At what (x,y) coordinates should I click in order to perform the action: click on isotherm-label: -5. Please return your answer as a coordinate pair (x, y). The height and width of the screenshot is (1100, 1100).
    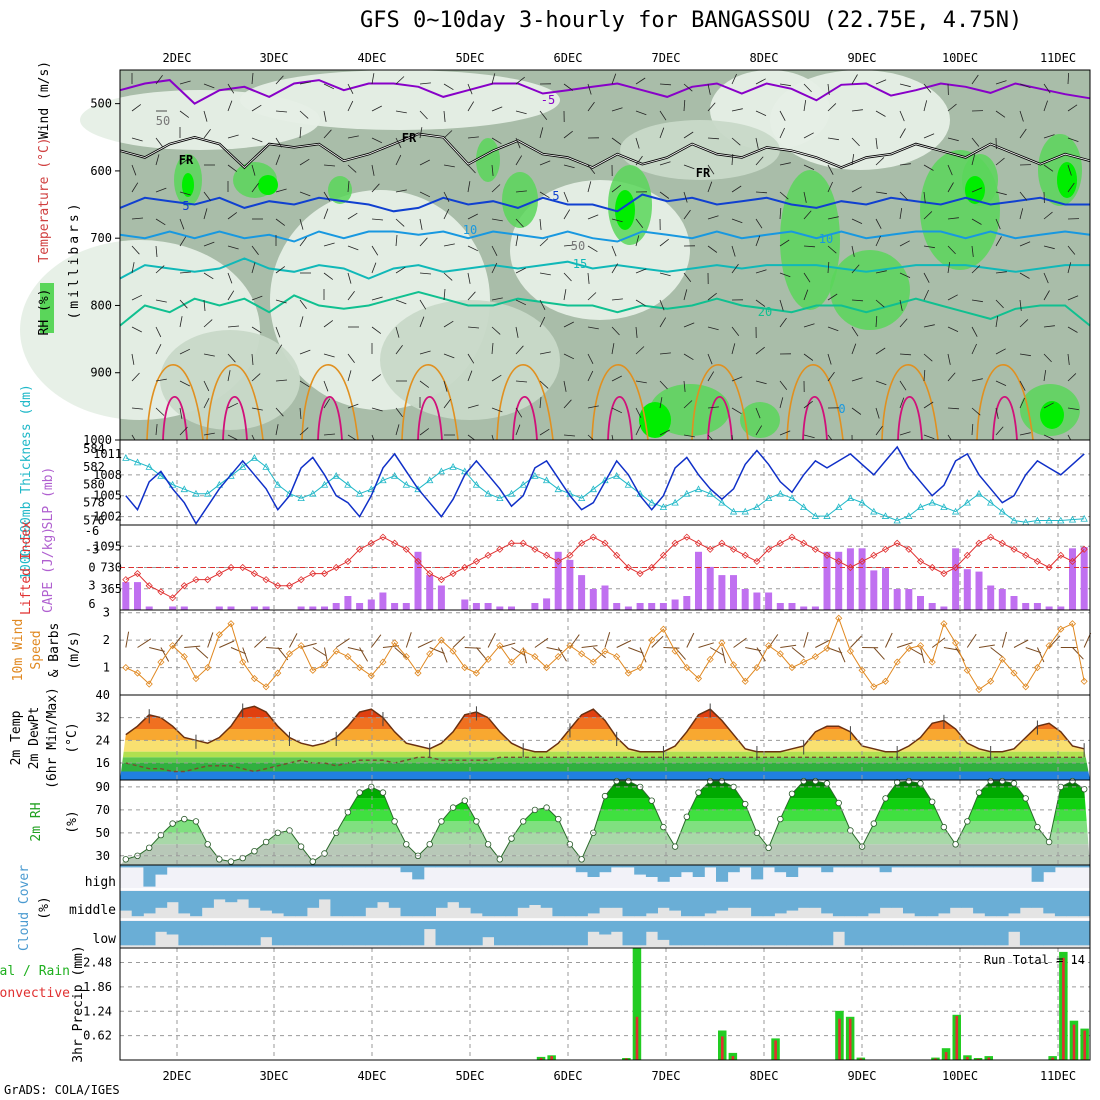
    Looking at the image, I should click on (548, 100).